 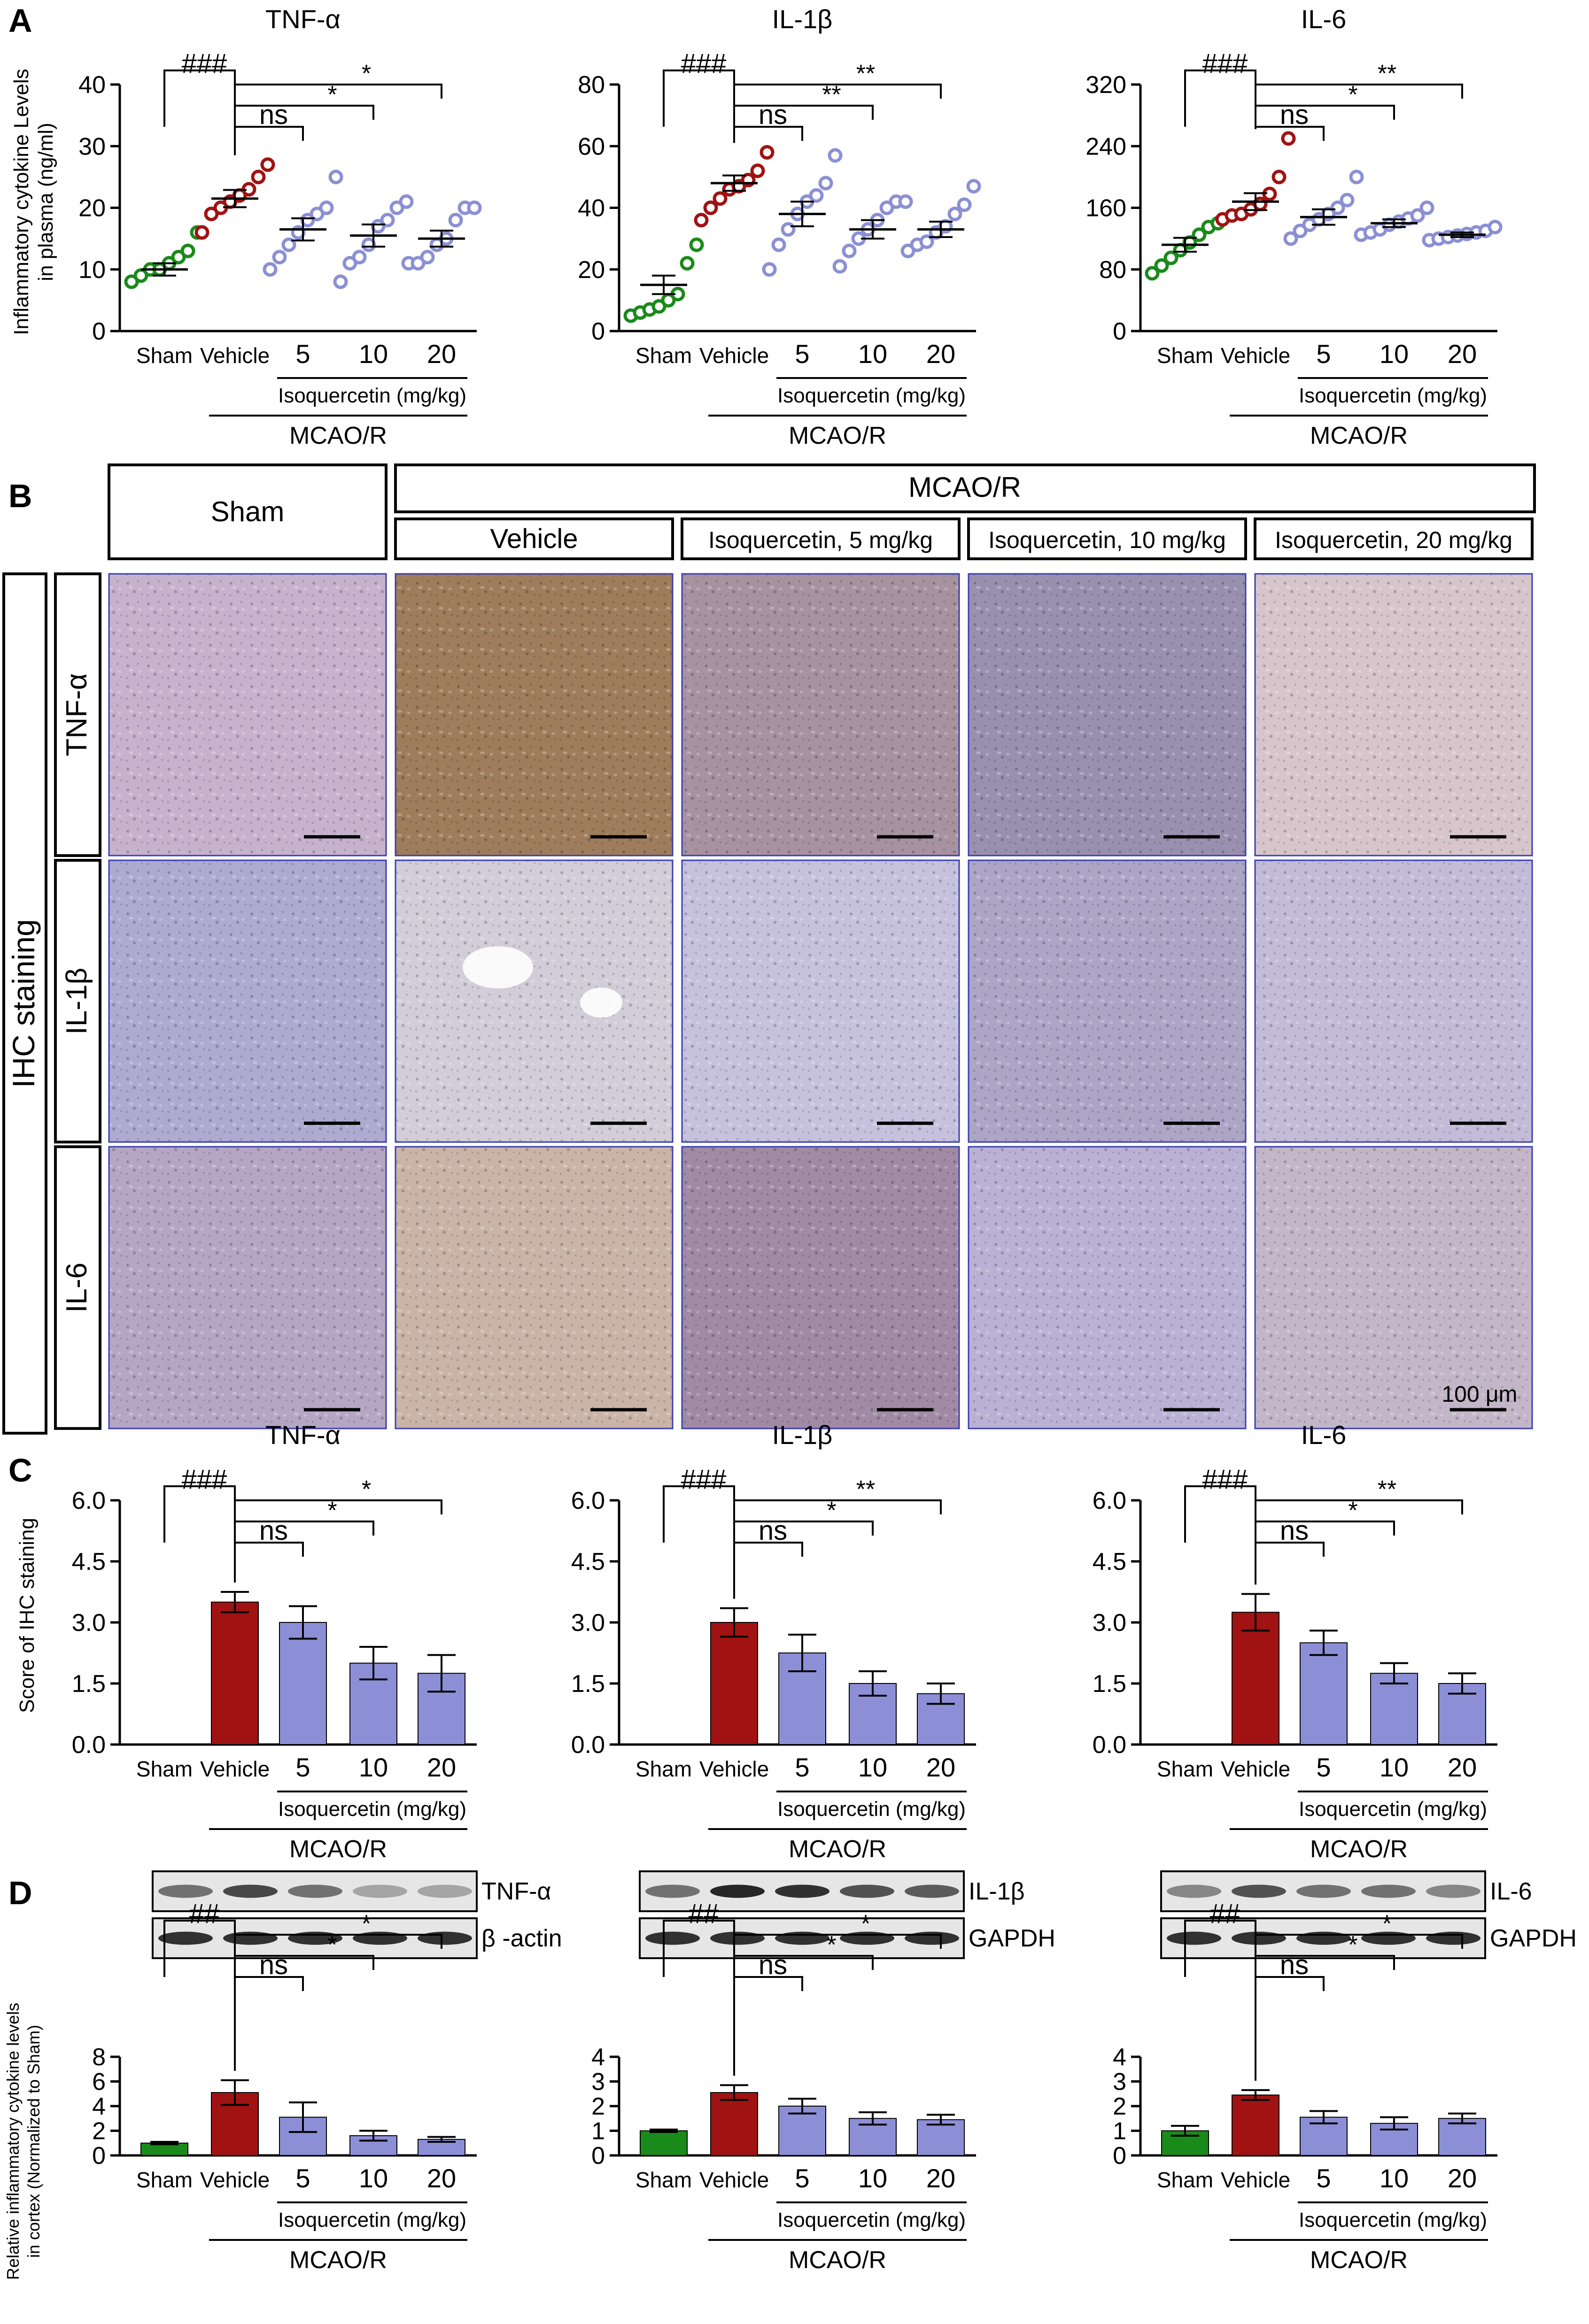 What do you see at coordinates (99, 2057) in the screenshot?
I see `y-tick-label: 8` at bounding box center [99, 2057].